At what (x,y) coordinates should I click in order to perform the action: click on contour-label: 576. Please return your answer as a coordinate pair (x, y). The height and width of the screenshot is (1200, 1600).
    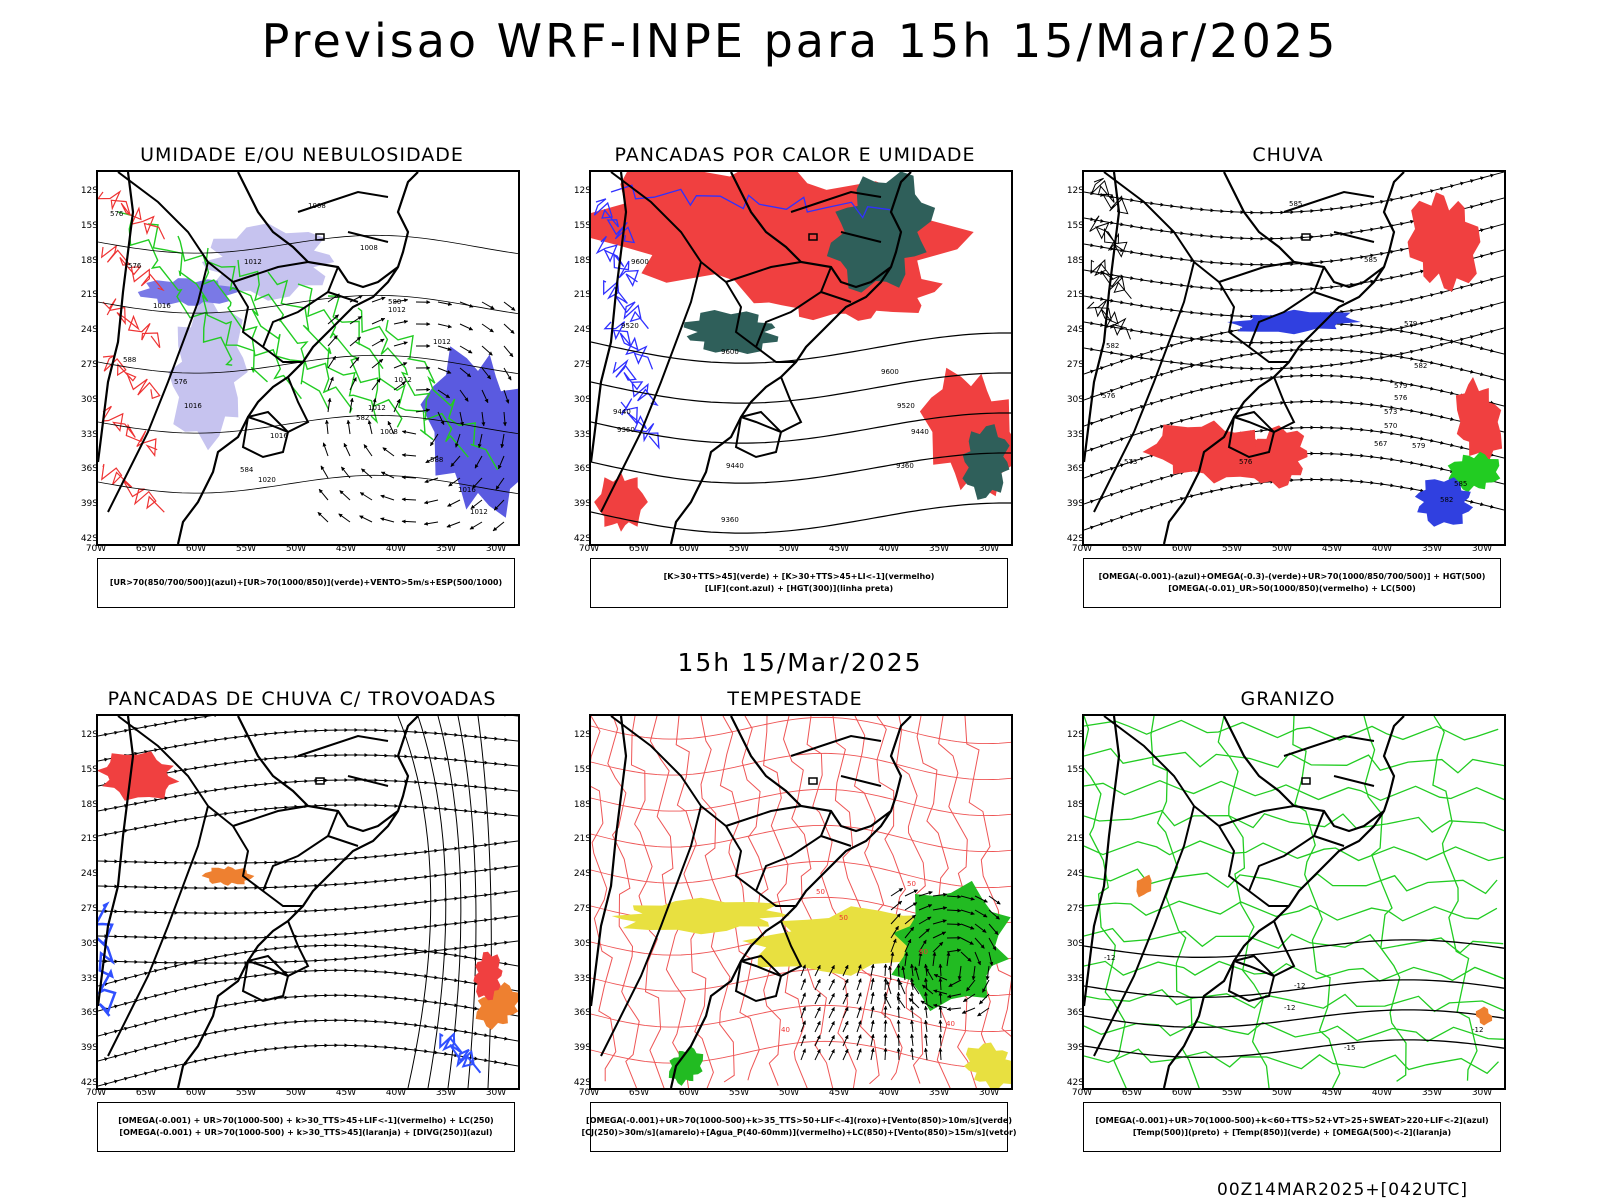
    Looking at the image, I should click on (1246, 462).